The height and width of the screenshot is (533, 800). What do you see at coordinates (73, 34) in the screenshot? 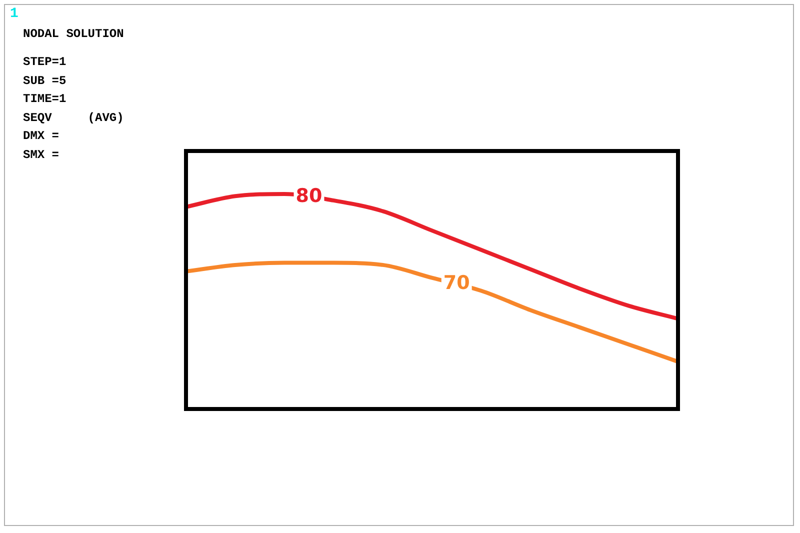
I see `text: NODAL SOLUTION` at bounding box center [73, 34].